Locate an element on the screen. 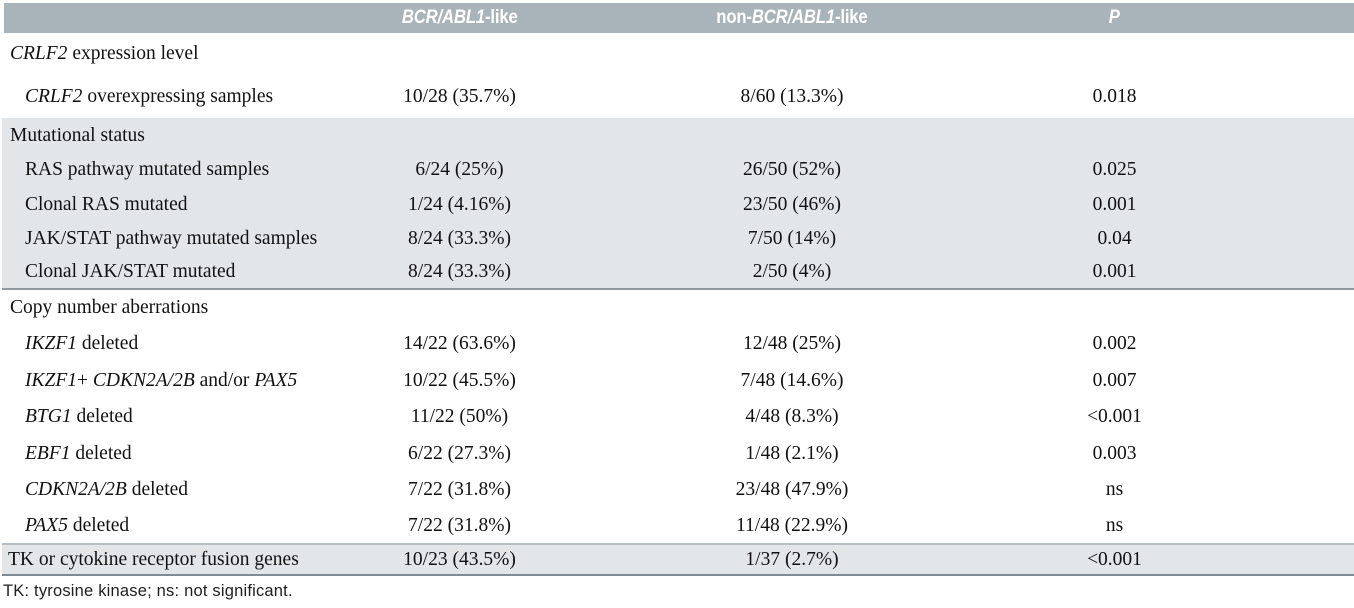 This screenshot has width=1354, height=608. table-header: BCR/ABL1-like non-BCR/ABL1-like P is located at coordinates (677, 18).